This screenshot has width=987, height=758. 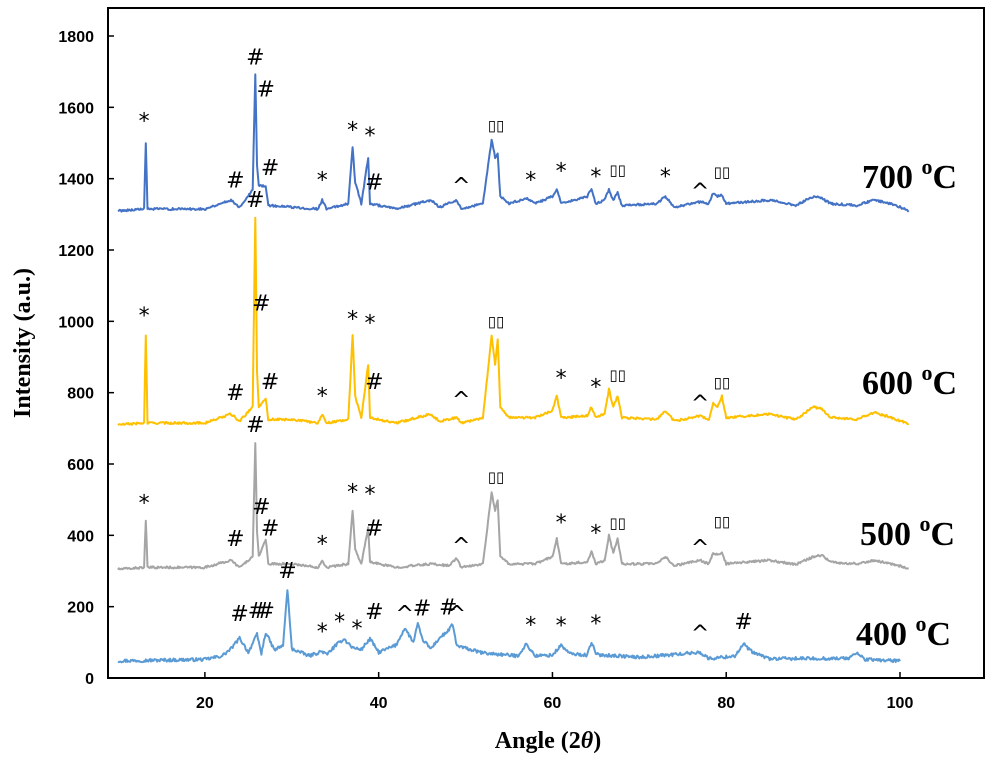 I want to click on y-tick-label: 1200, so click(x=76, y=251).